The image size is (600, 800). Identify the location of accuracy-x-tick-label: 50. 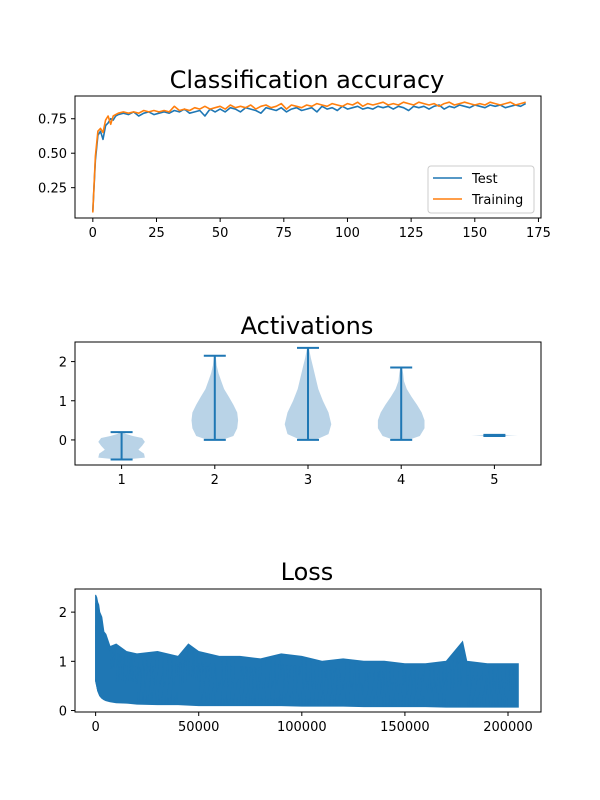
(220, 233).